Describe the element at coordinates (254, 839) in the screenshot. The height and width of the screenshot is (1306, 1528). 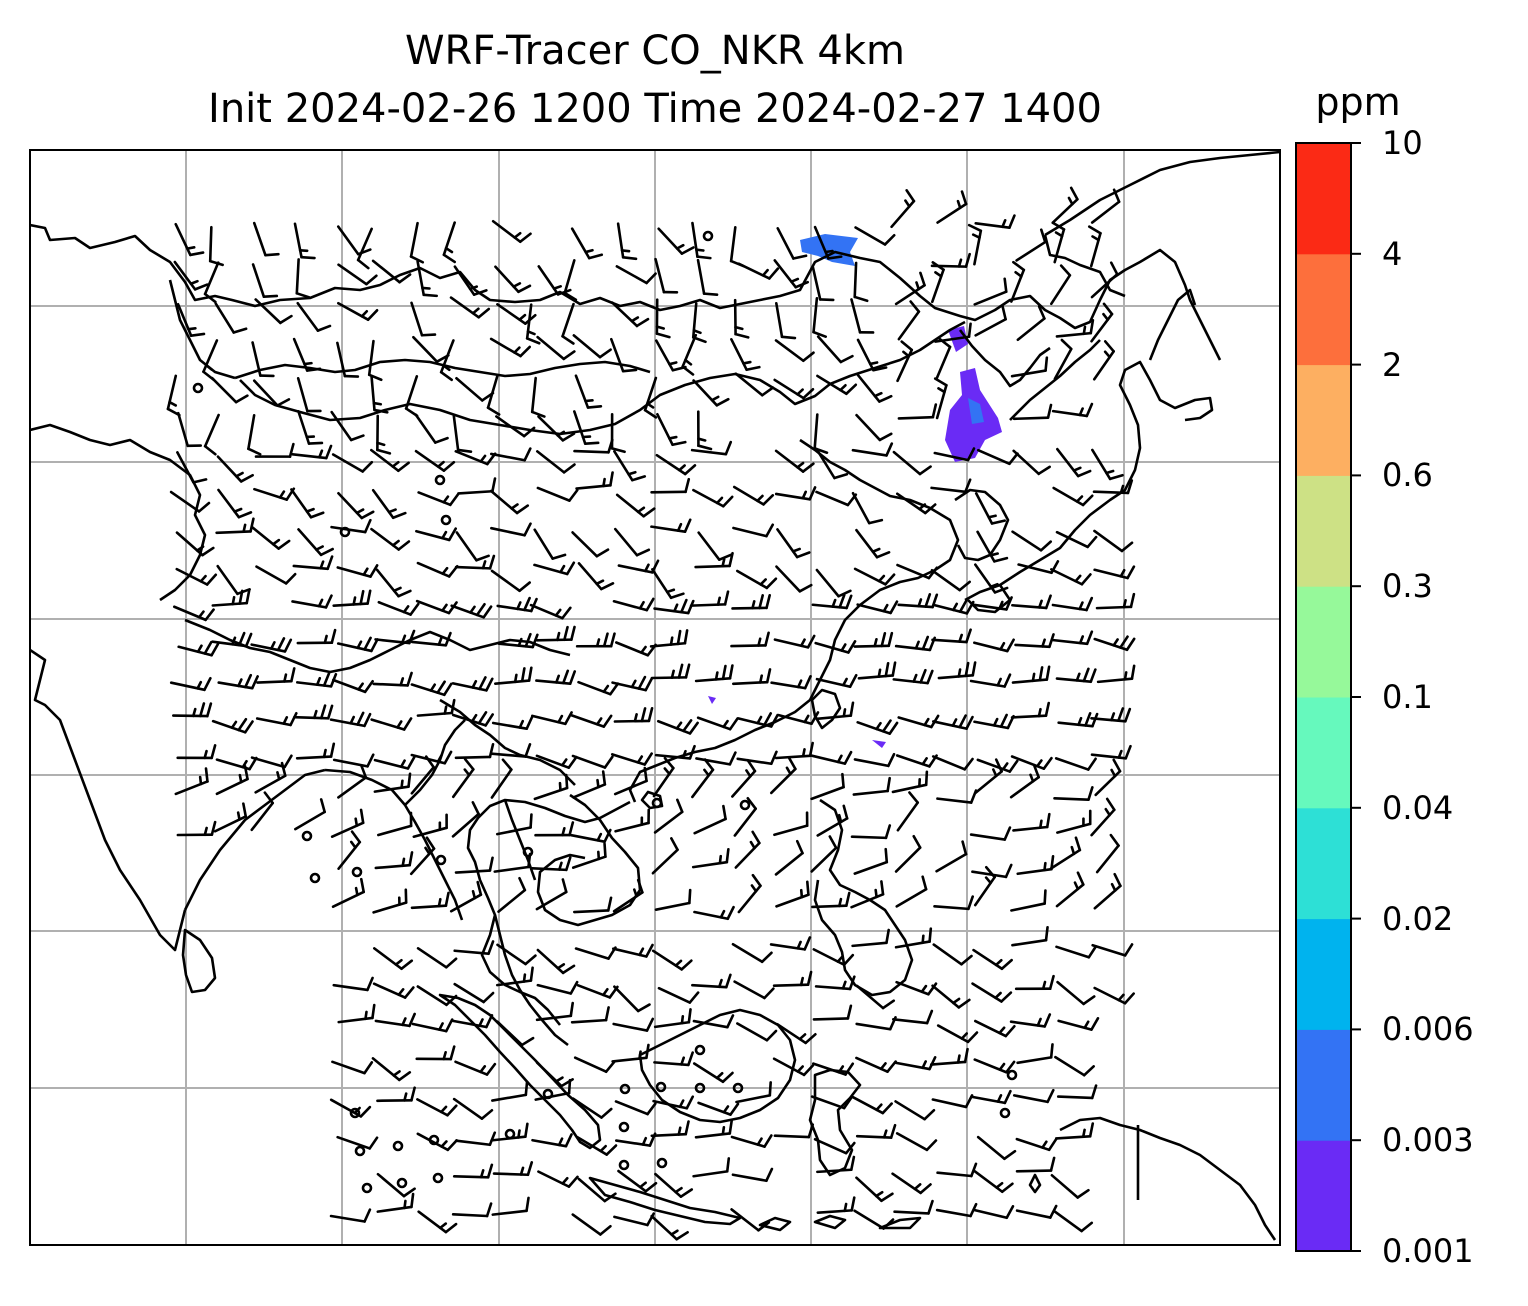
I see `coastline-india-east` at that location.